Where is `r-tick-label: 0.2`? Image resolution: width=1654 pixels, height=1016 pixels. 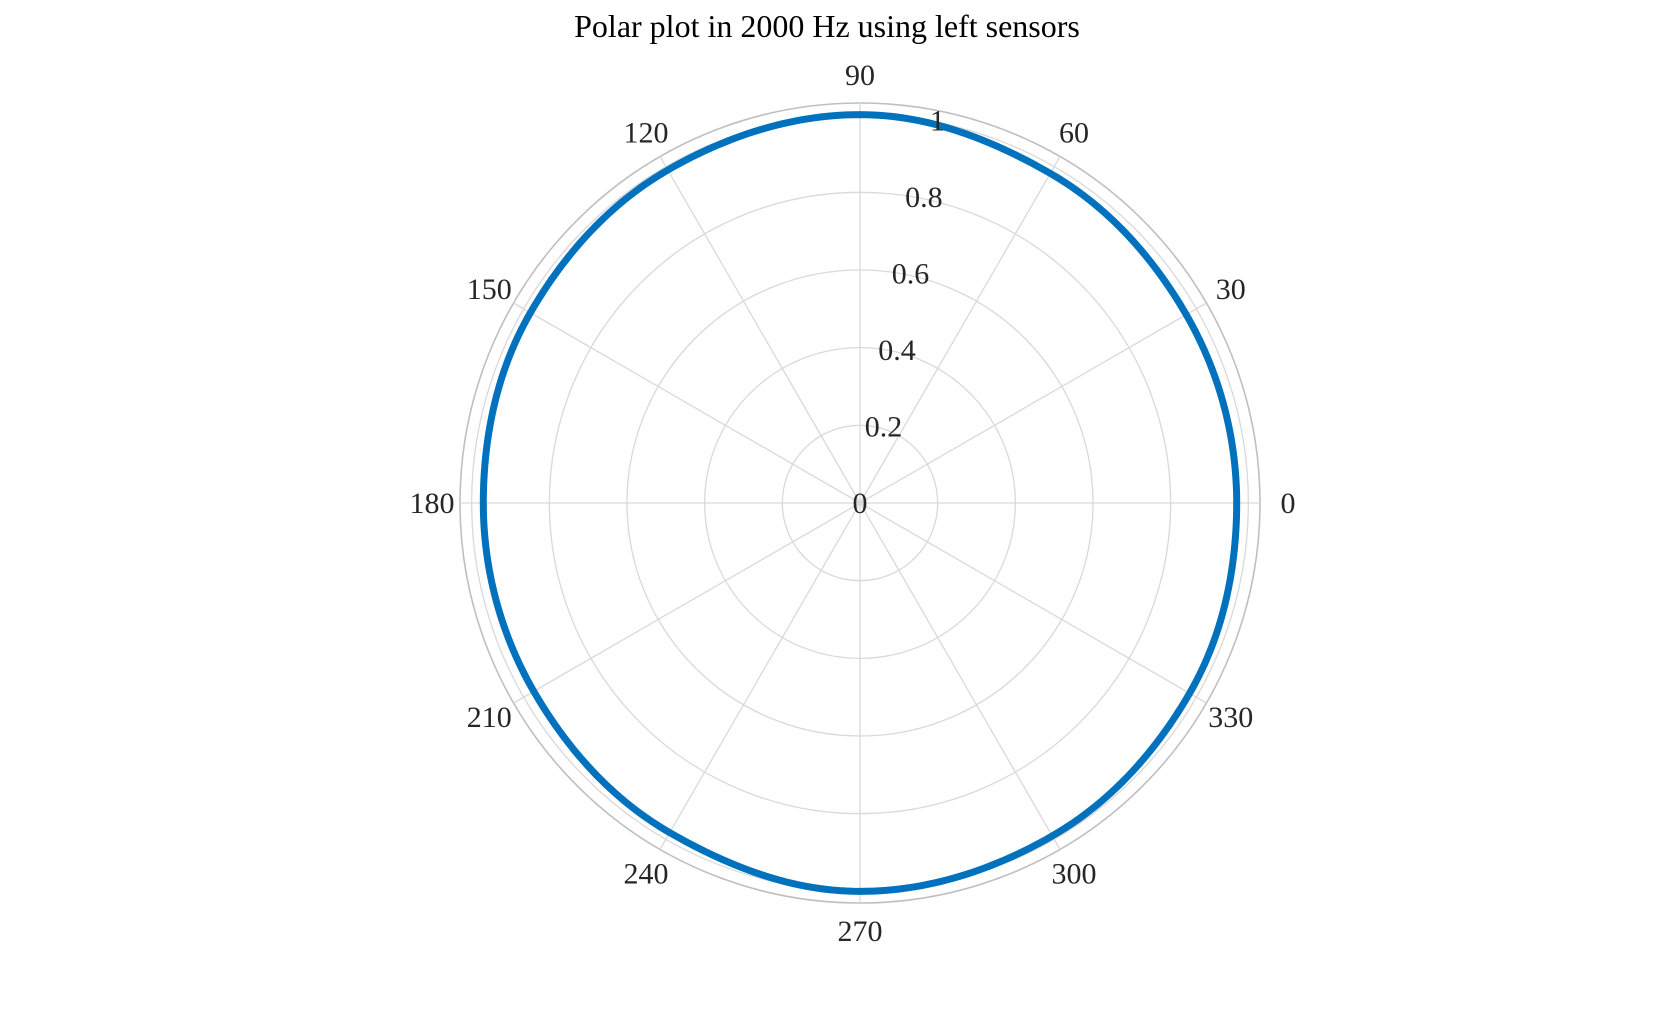 r-tick-label: 0.2 is located at coordinates (884, 427).